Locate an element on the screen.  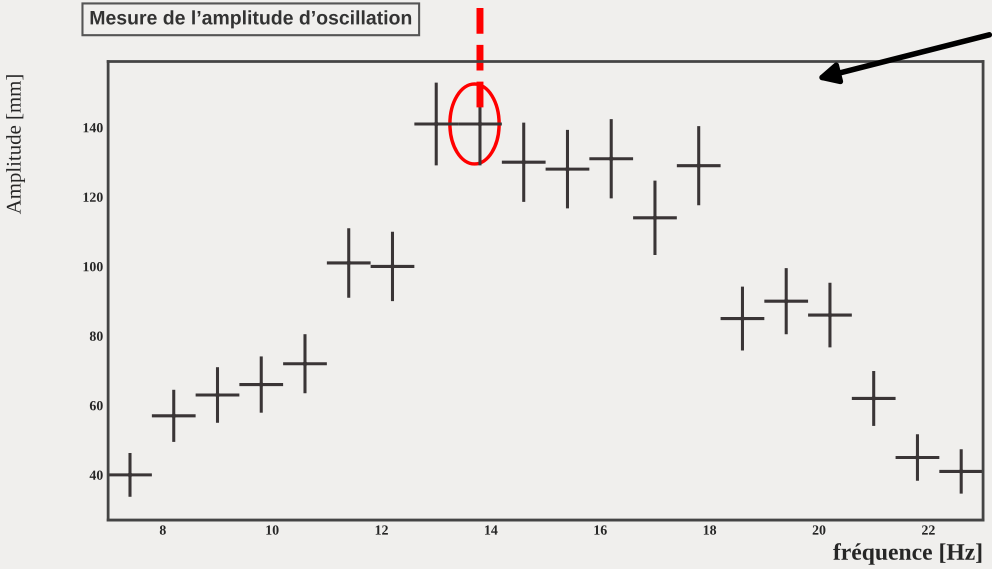
x-tick-label: 8 is located at coordinates (163, 530).